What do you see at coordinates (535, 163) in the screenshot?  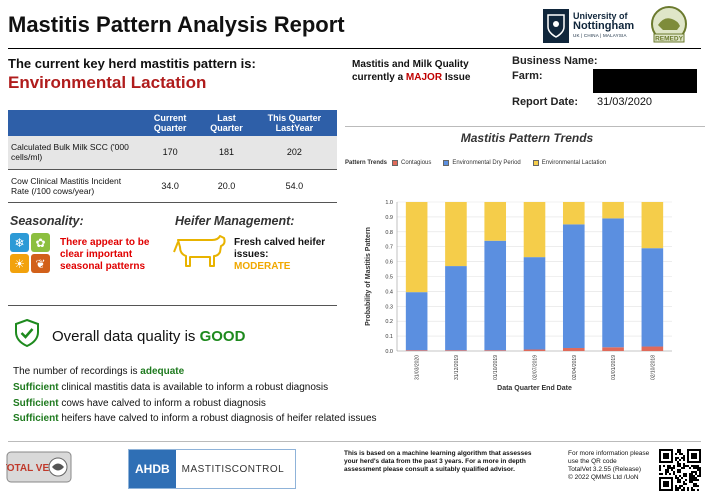 I see `legend-swatch` at bounding box center [535, 163].